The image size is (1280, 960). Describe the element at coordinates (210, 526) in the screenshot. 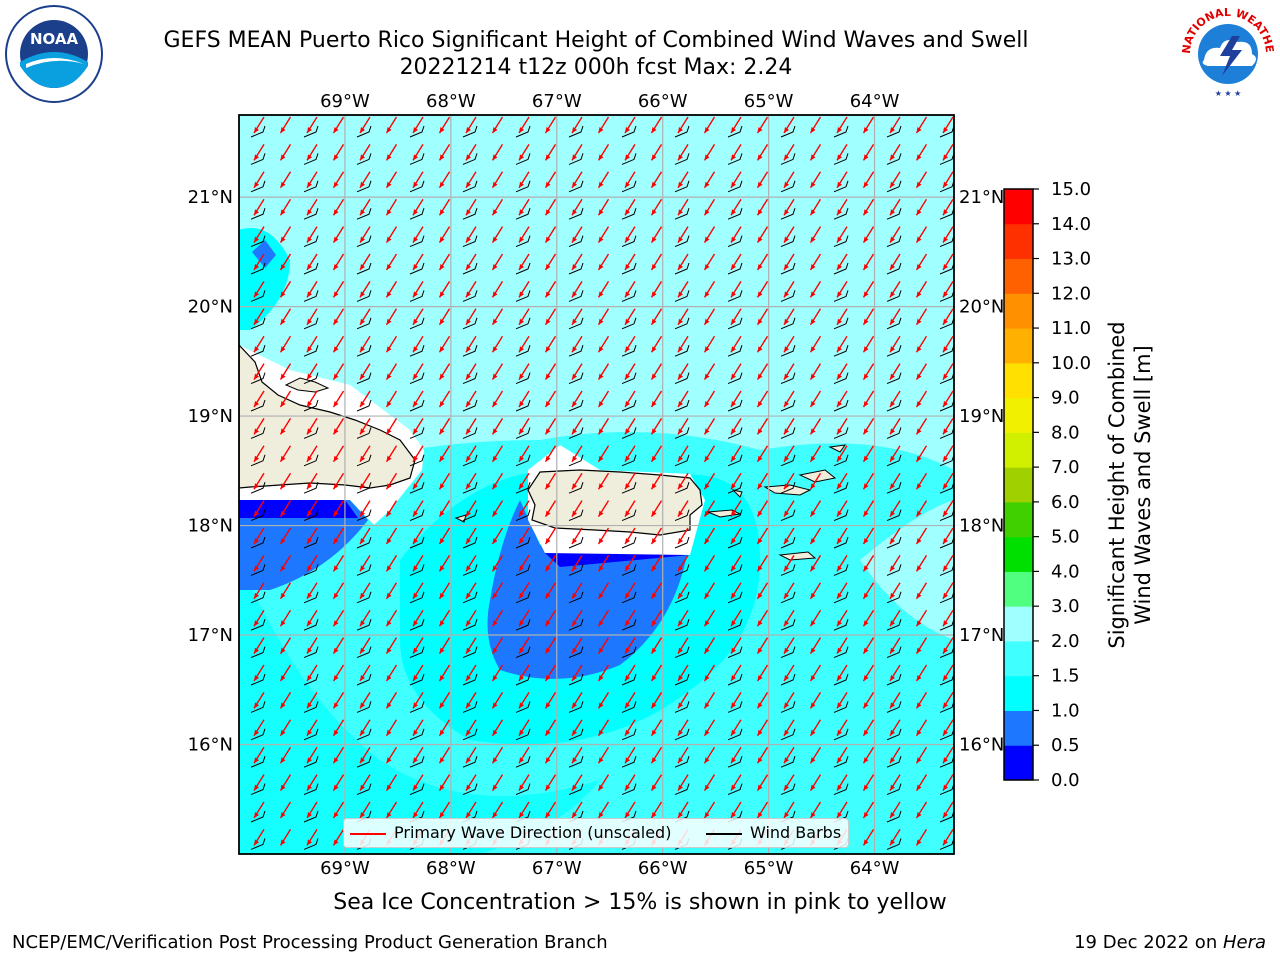

I see `lat-tick-label: 18°N` at that location.